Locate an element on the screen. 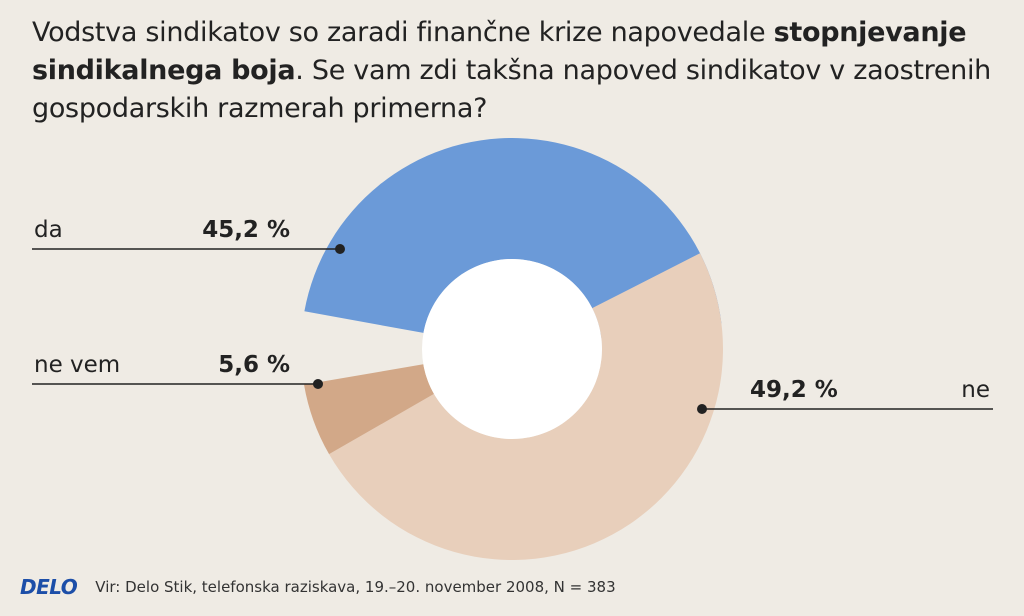  leader-dot-da is located at coordinates (340, 249).